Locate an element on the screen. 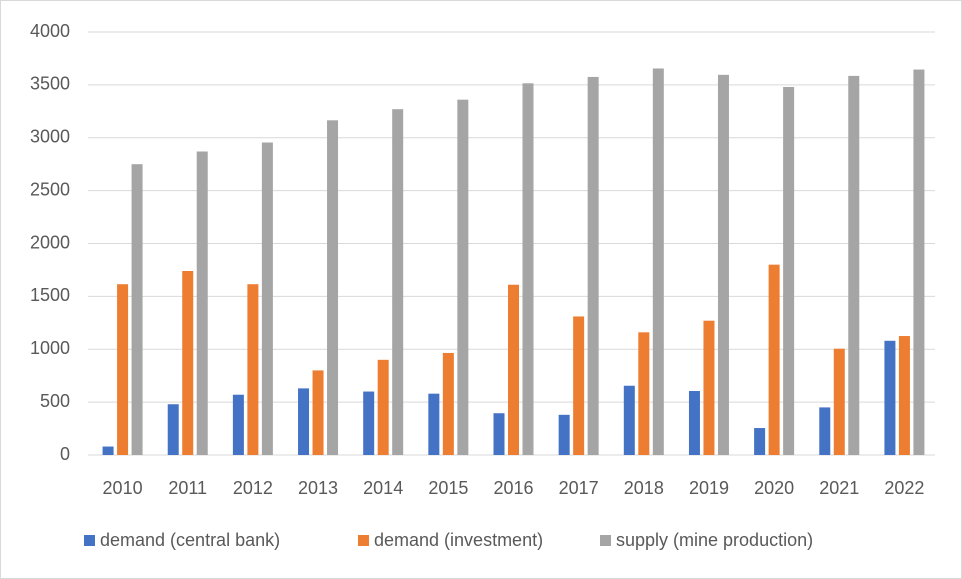 This screenshot has height=579, width=962. x-tick-label: 2012 is located at coordinates (253, 488).